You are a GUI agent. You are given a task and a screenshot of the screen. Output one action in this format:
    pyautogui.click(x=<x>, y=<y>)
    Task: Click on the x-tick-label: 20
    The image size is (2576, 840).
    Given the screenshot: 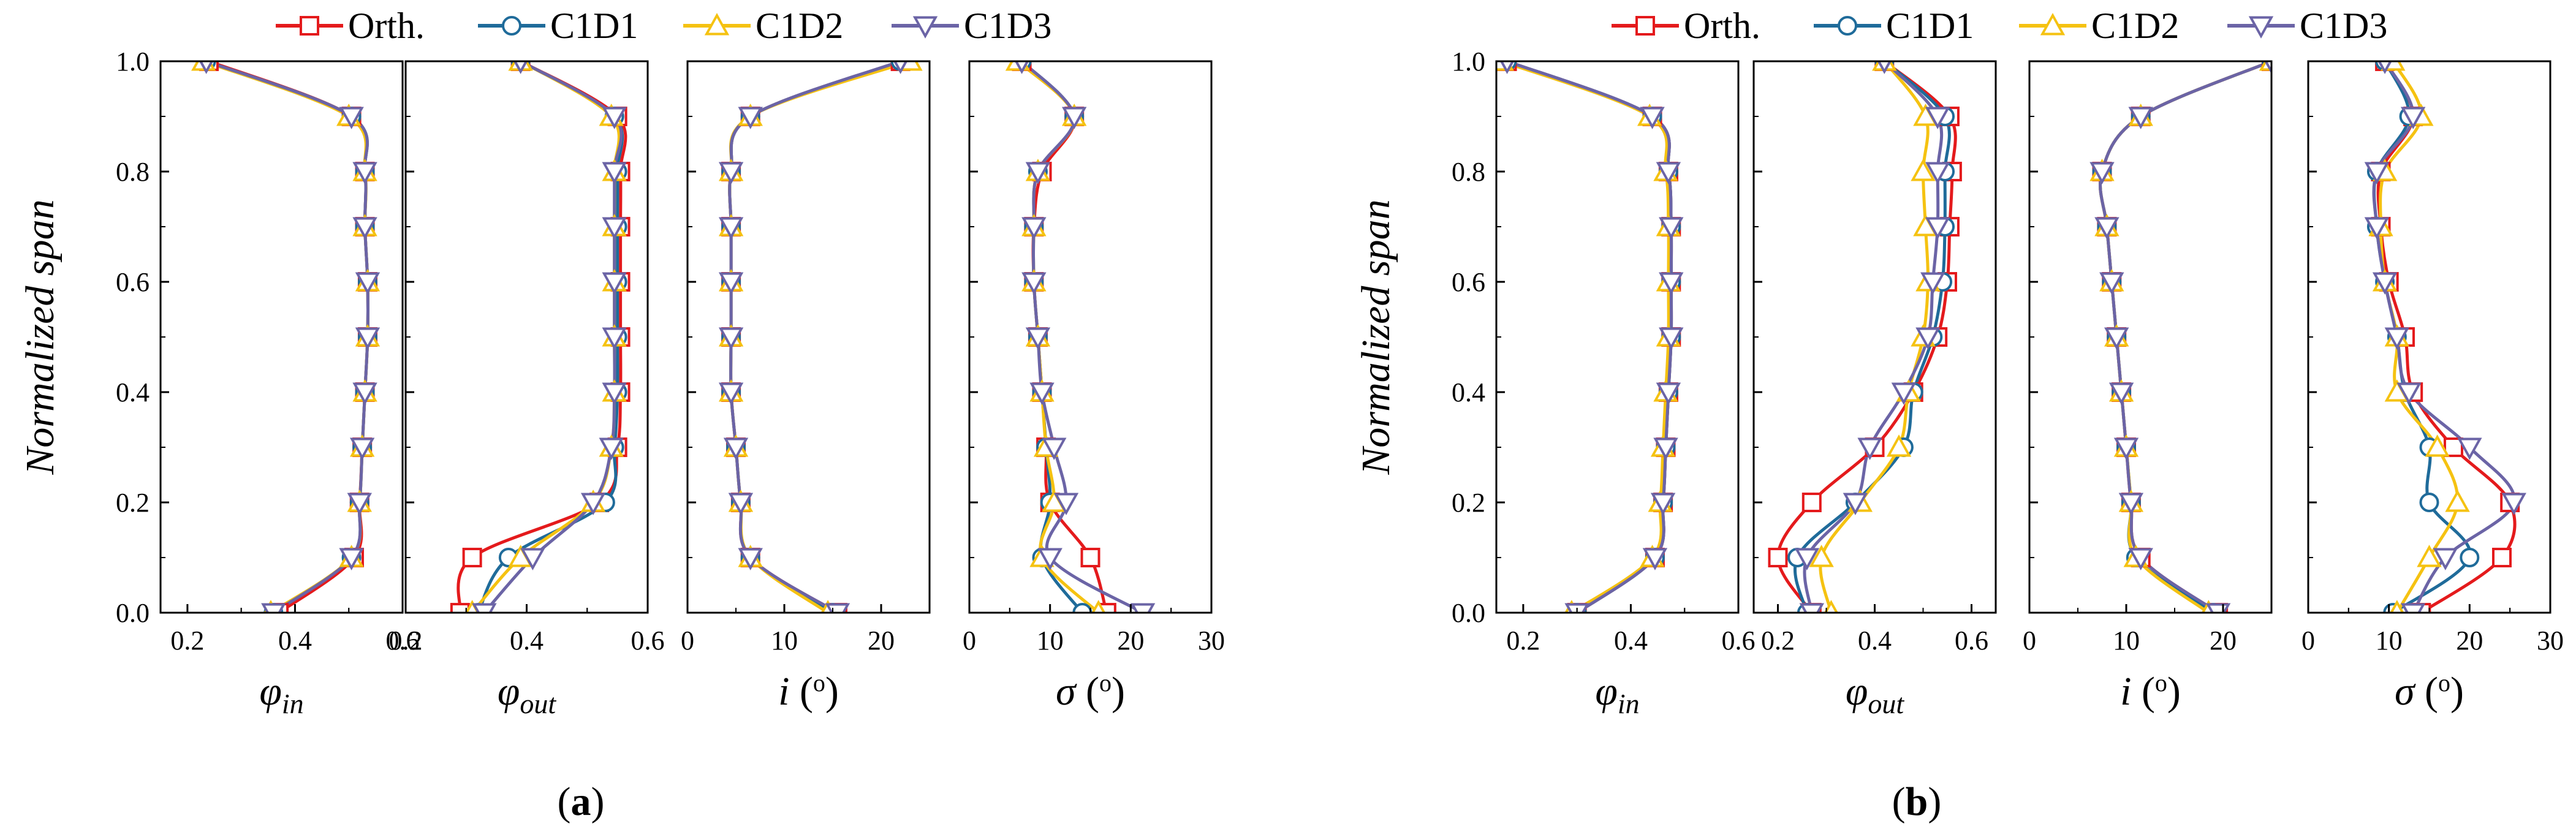 What is the action you would take?
    pyautogui.click(x=2223, y=641)
    